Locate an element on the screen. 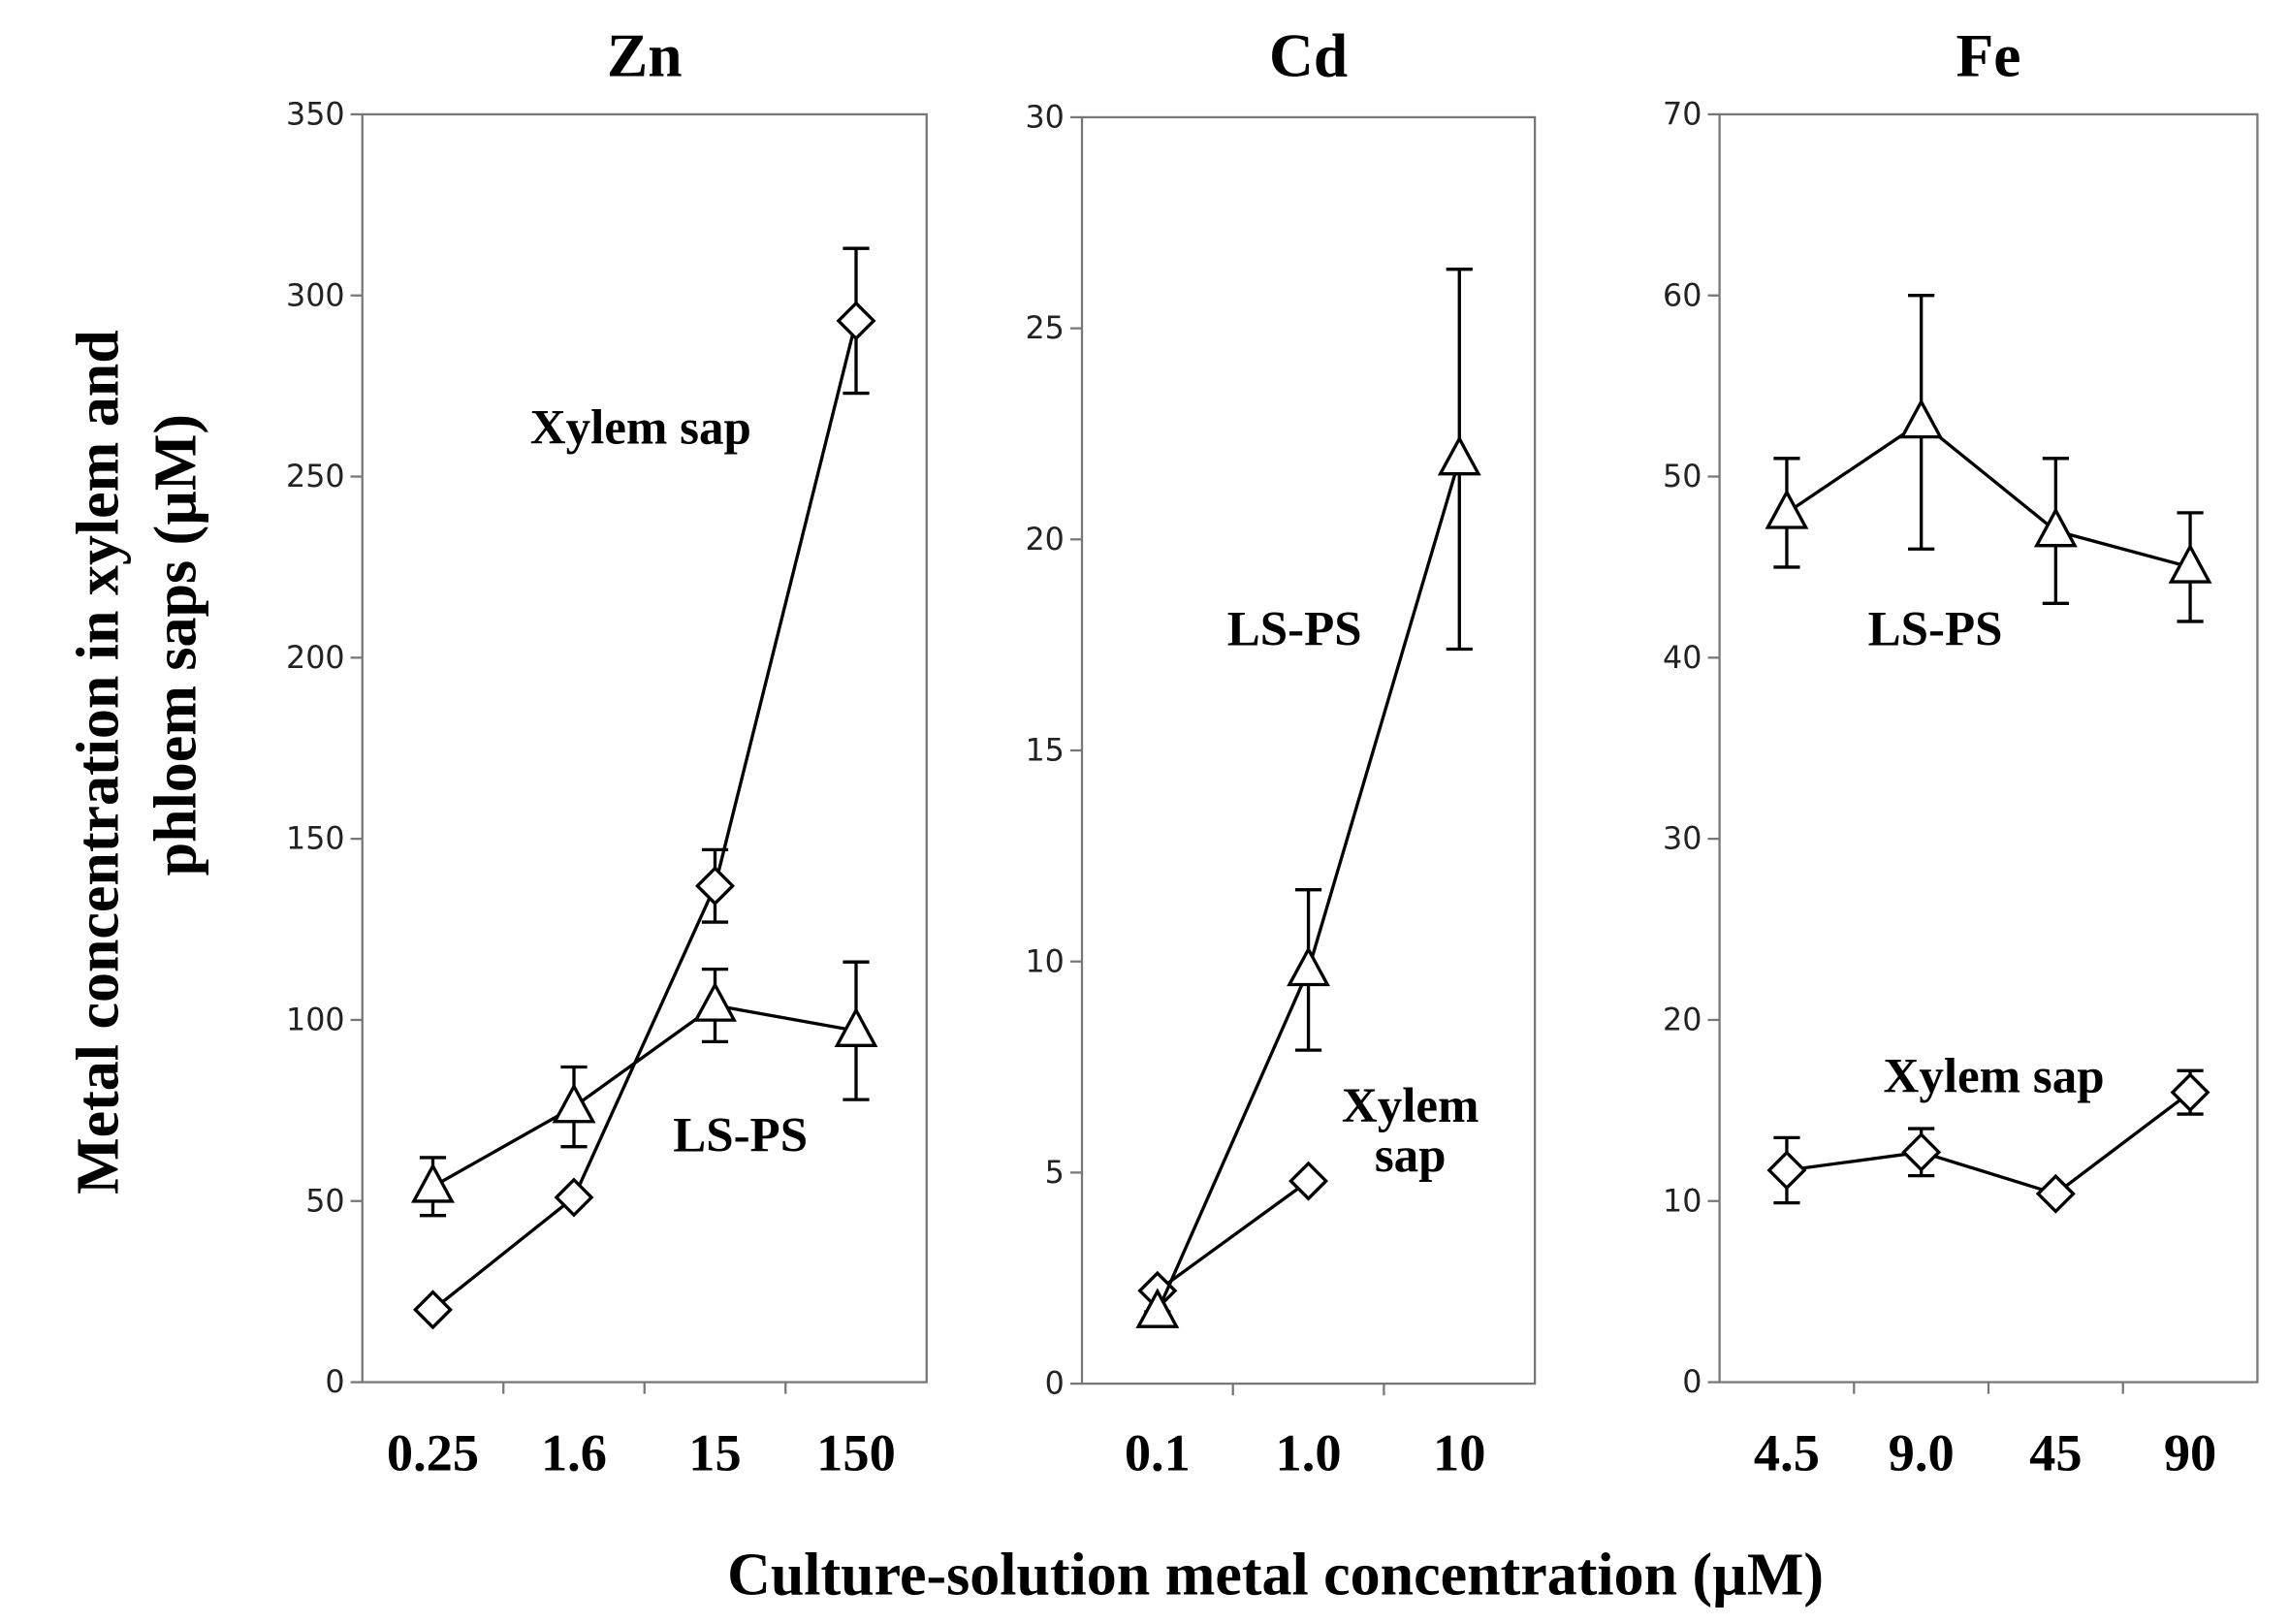 The image size is (2290, 1624). x-tick-label: 90 is located at coordinates (2190, 1452).